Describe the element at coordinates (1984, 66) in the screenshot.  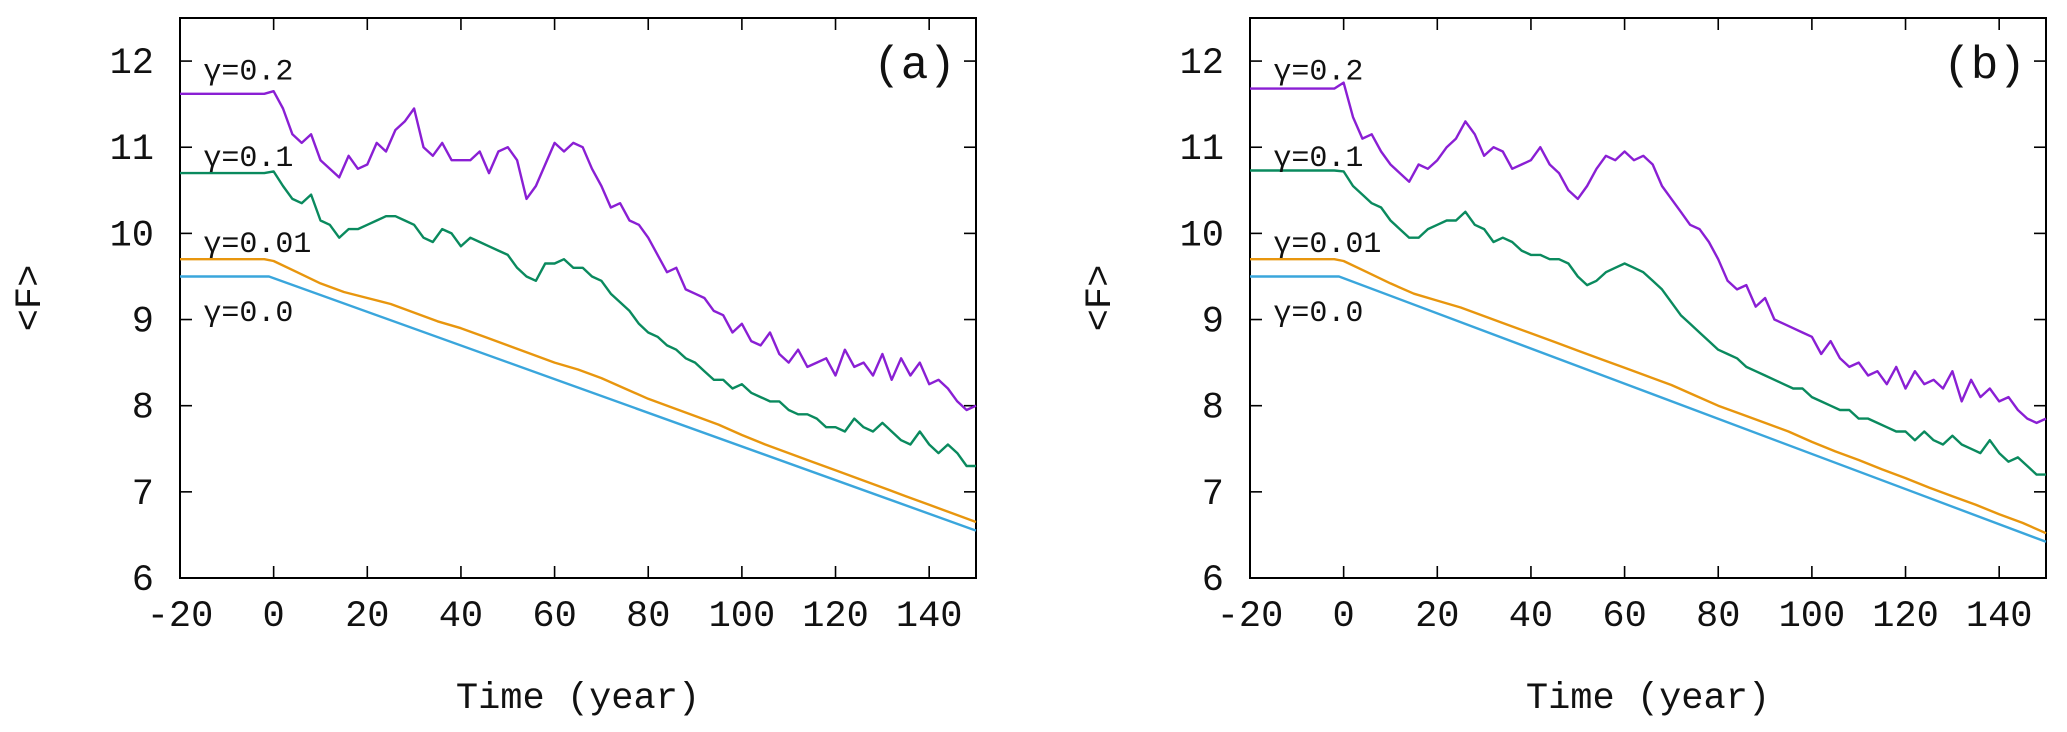
I see `panel-label: (b)` at that location.